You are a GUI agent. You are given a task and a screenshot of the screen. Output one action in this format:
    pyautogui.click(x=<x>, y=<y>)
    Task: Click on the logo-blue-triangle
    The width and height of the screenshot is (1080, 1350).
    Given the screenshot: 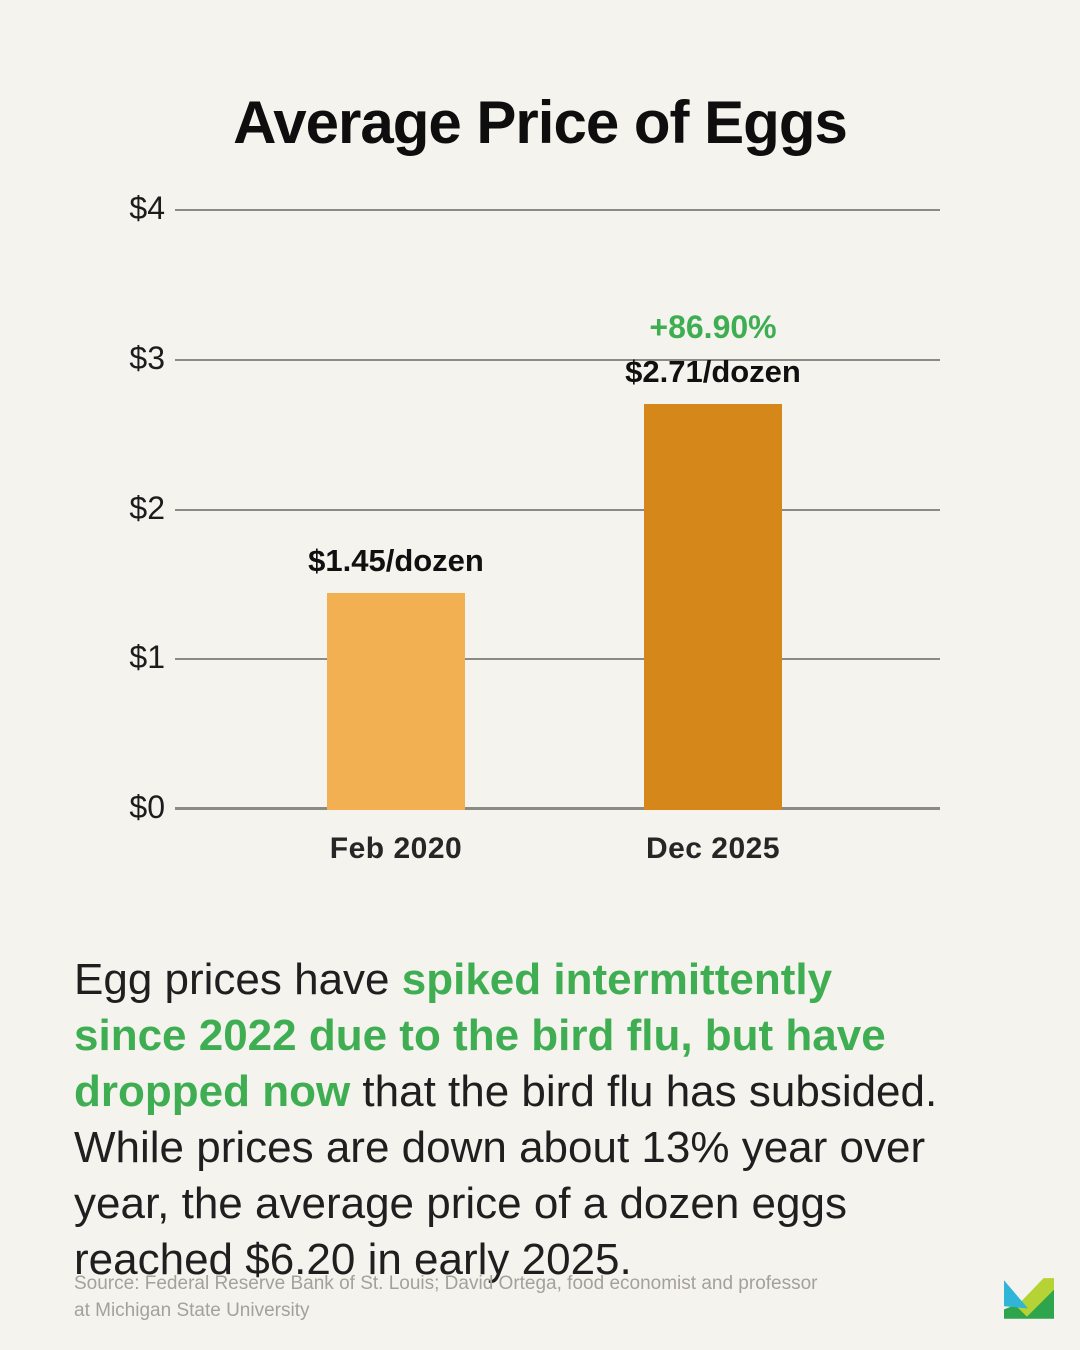 What is the action you would take?
    pyautogui.click(x=1016, y=1294)
    